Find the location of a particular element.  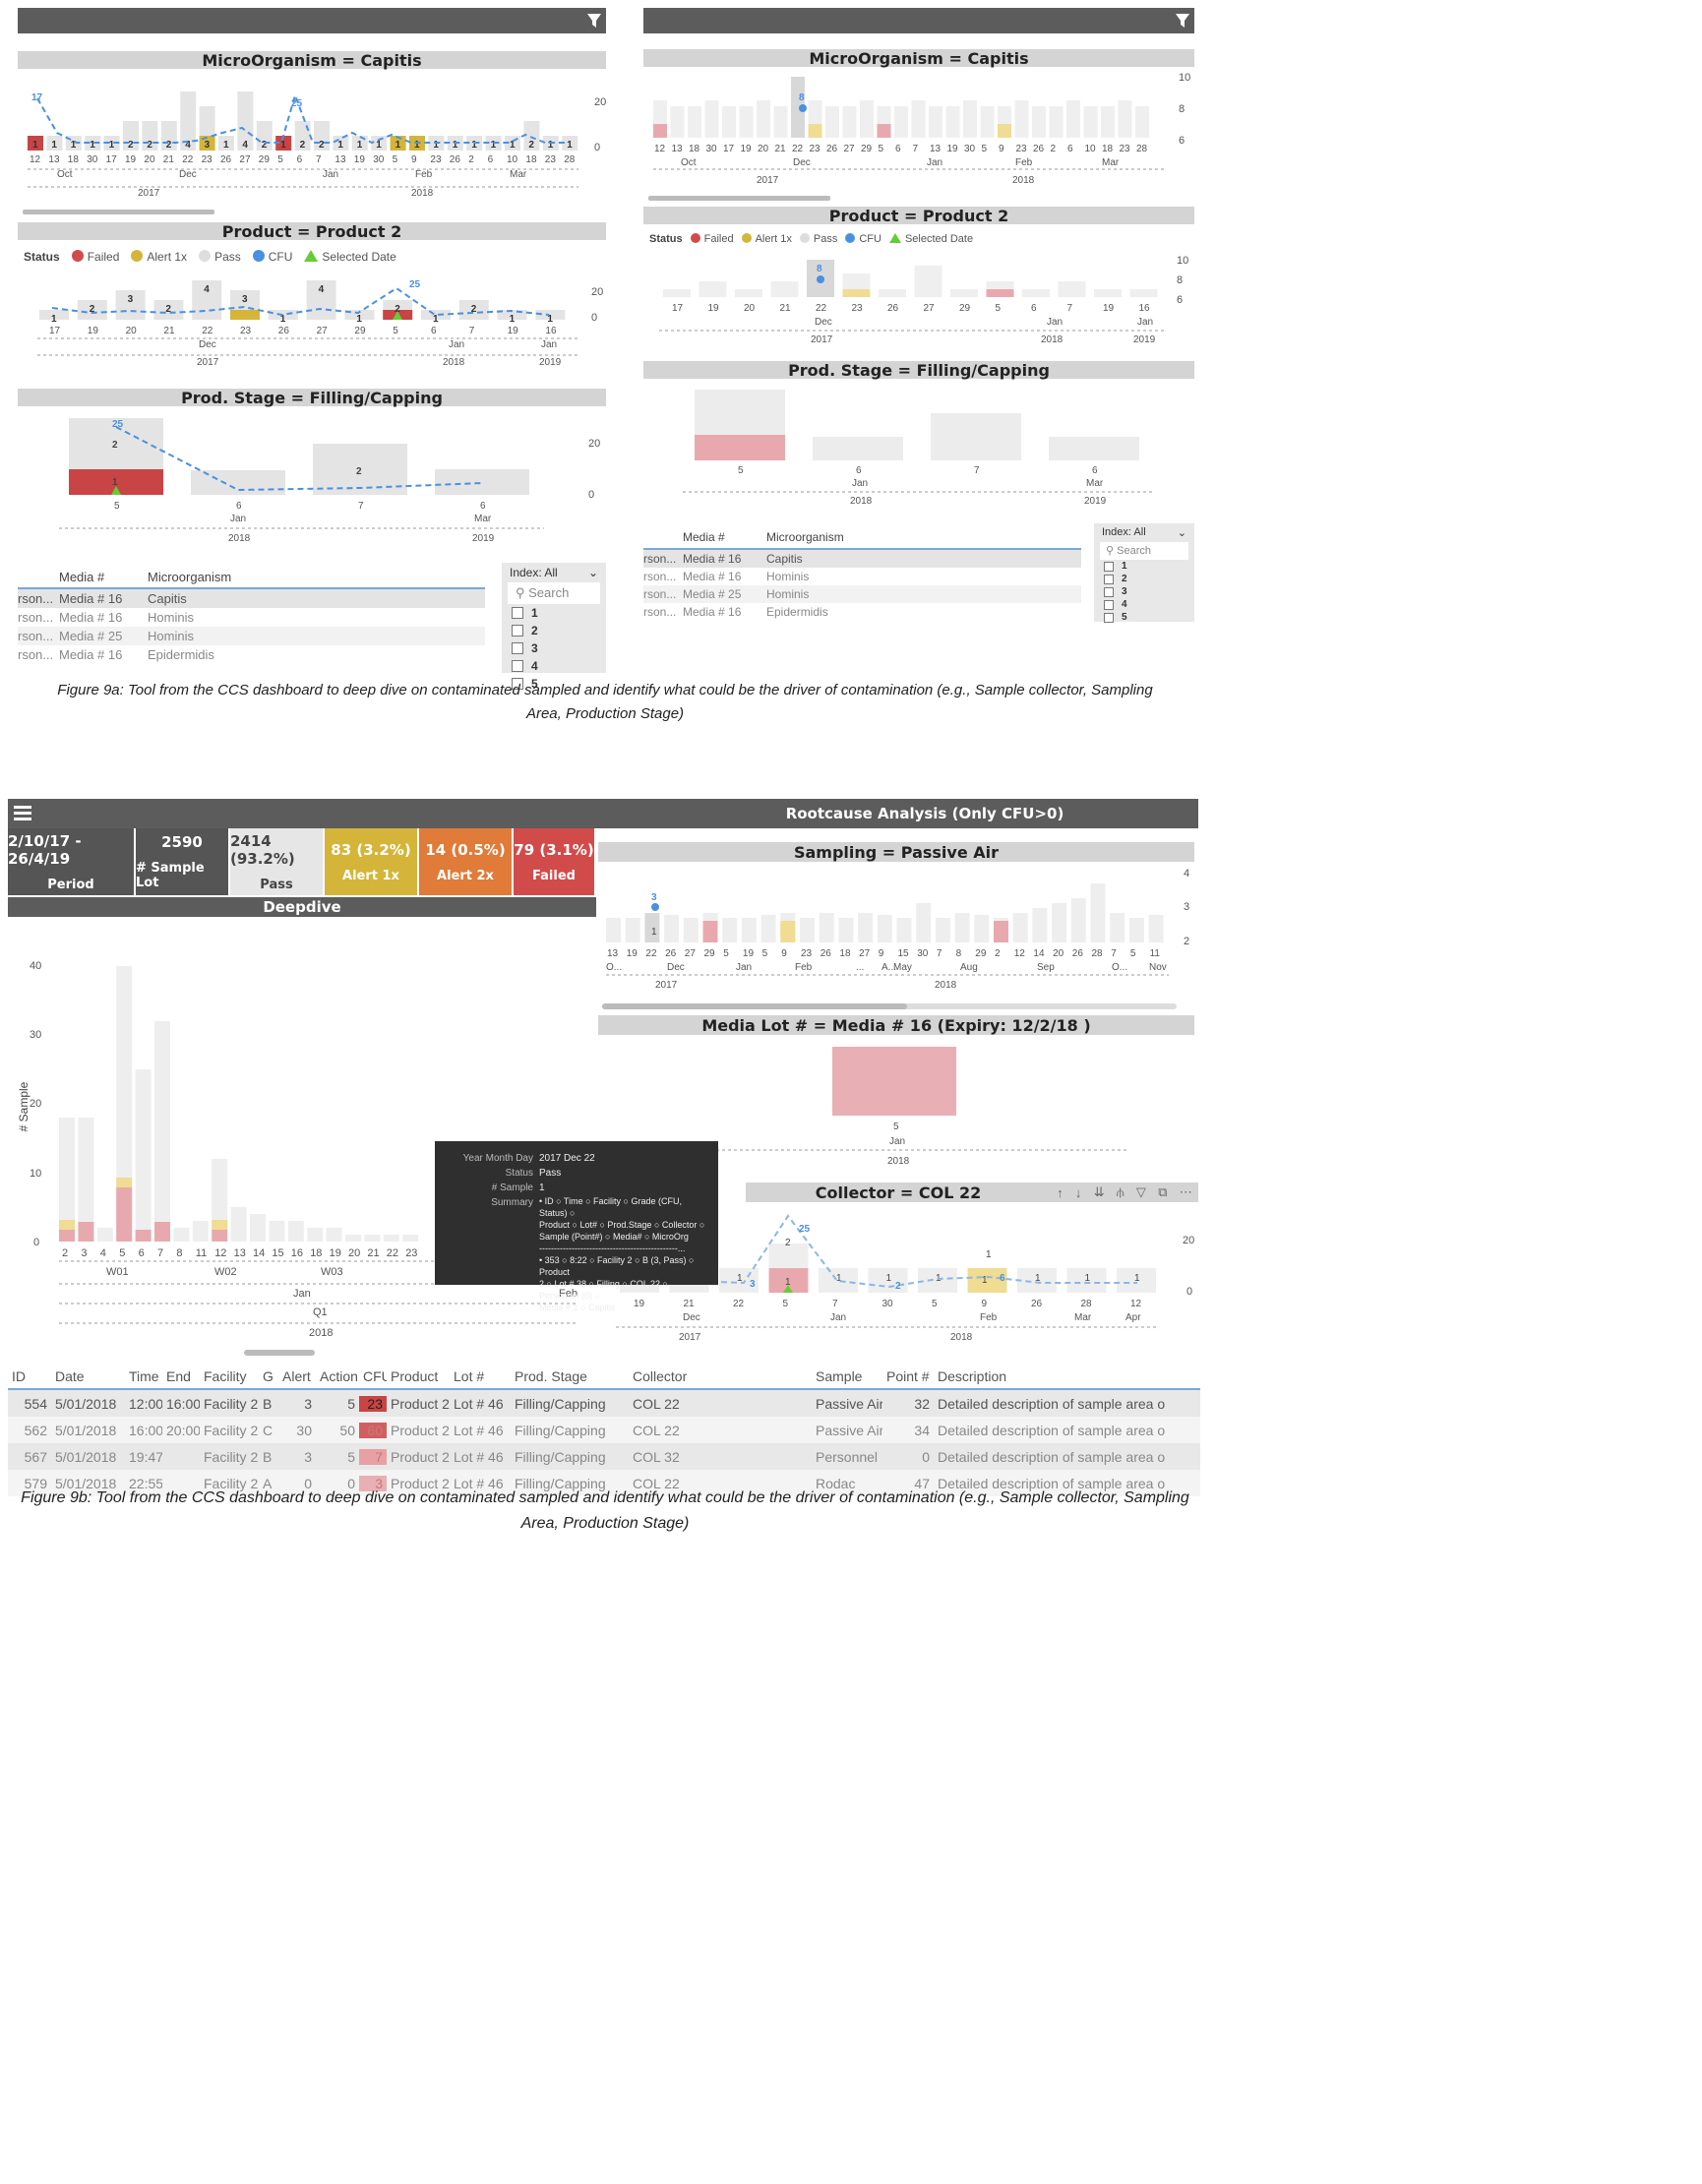

sort-down-icon: ↓ is located at coordinates (1078, 1192).